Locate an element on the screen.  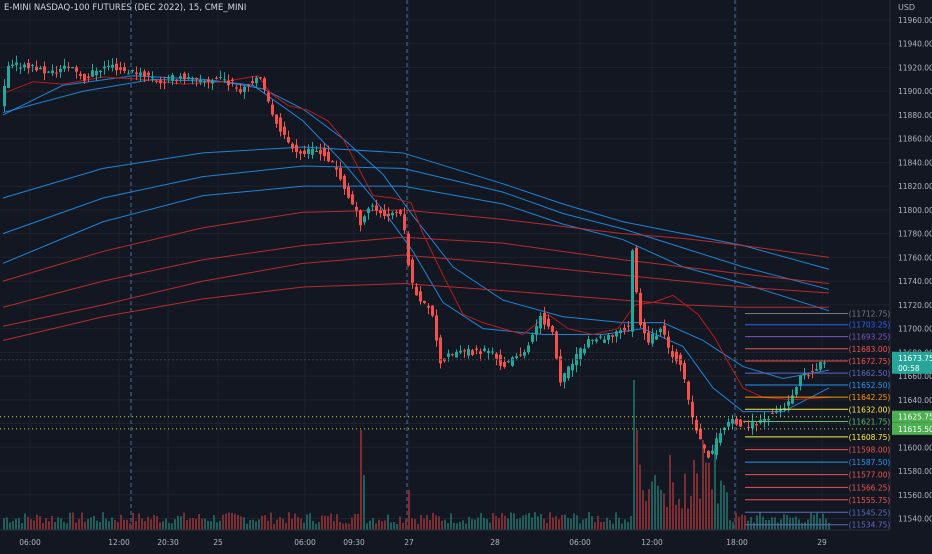
current-price-value: 11673.75 is located at coordinates (915, 358).